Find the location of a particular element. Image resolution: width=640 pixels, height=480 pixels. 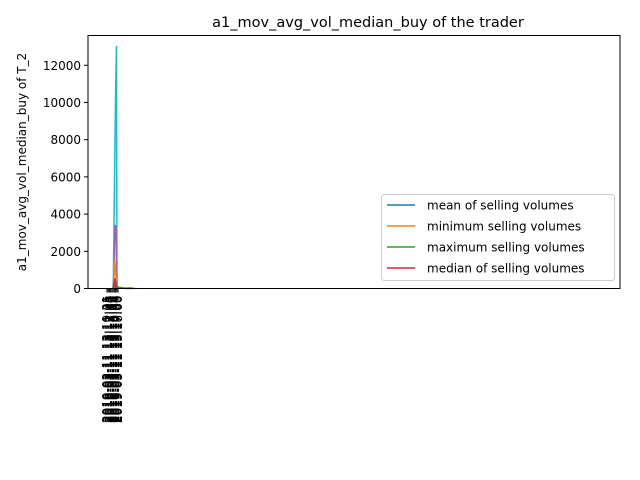

series-layer is located at coordinates (124, 167).